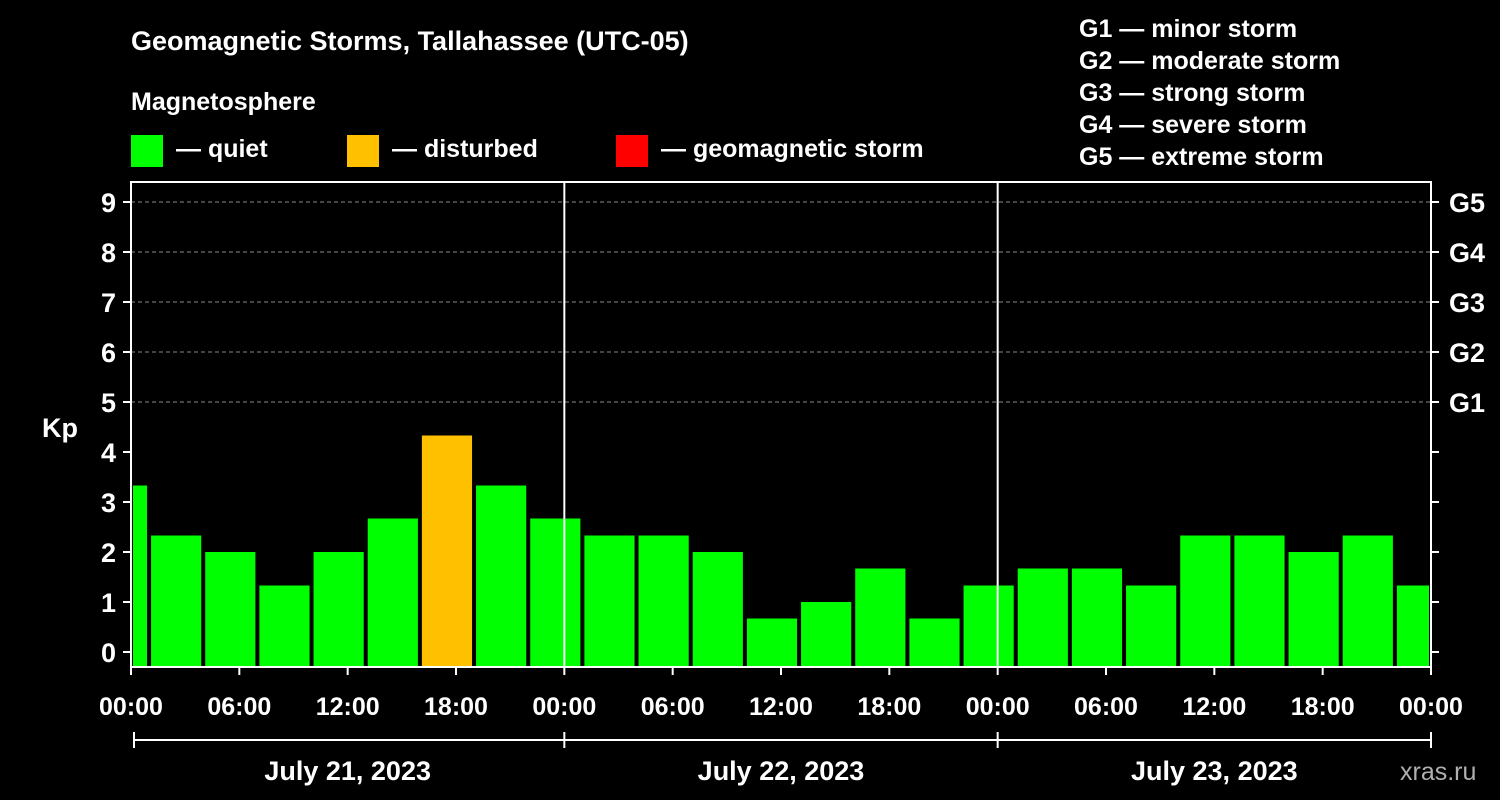  What do you see at coordinates (1438, 772) in the screenshot?
I see `watermark: xras.ru` at bounding box center [1438, 772].